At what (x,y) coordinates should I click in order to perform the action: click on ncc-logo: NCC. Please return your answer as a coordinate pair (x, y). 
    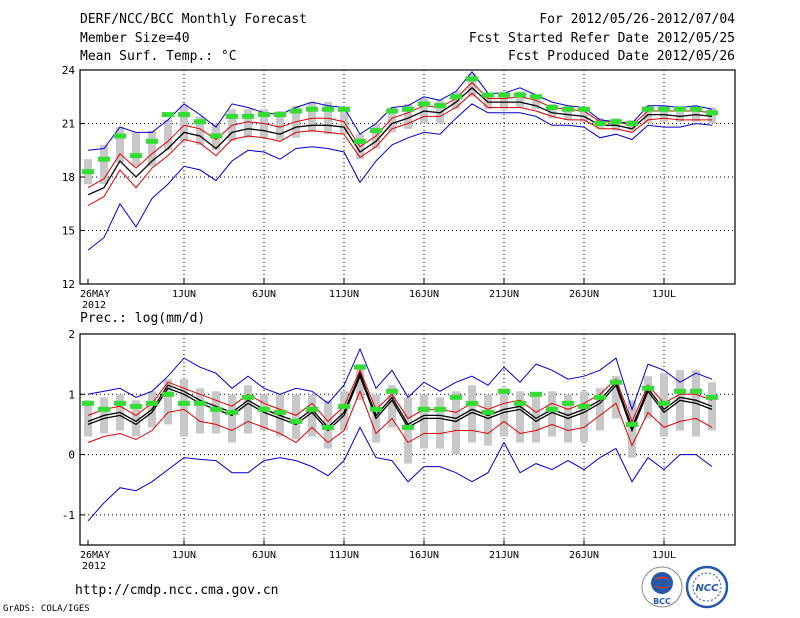
    Looking at the image, I should click on (707, 587).